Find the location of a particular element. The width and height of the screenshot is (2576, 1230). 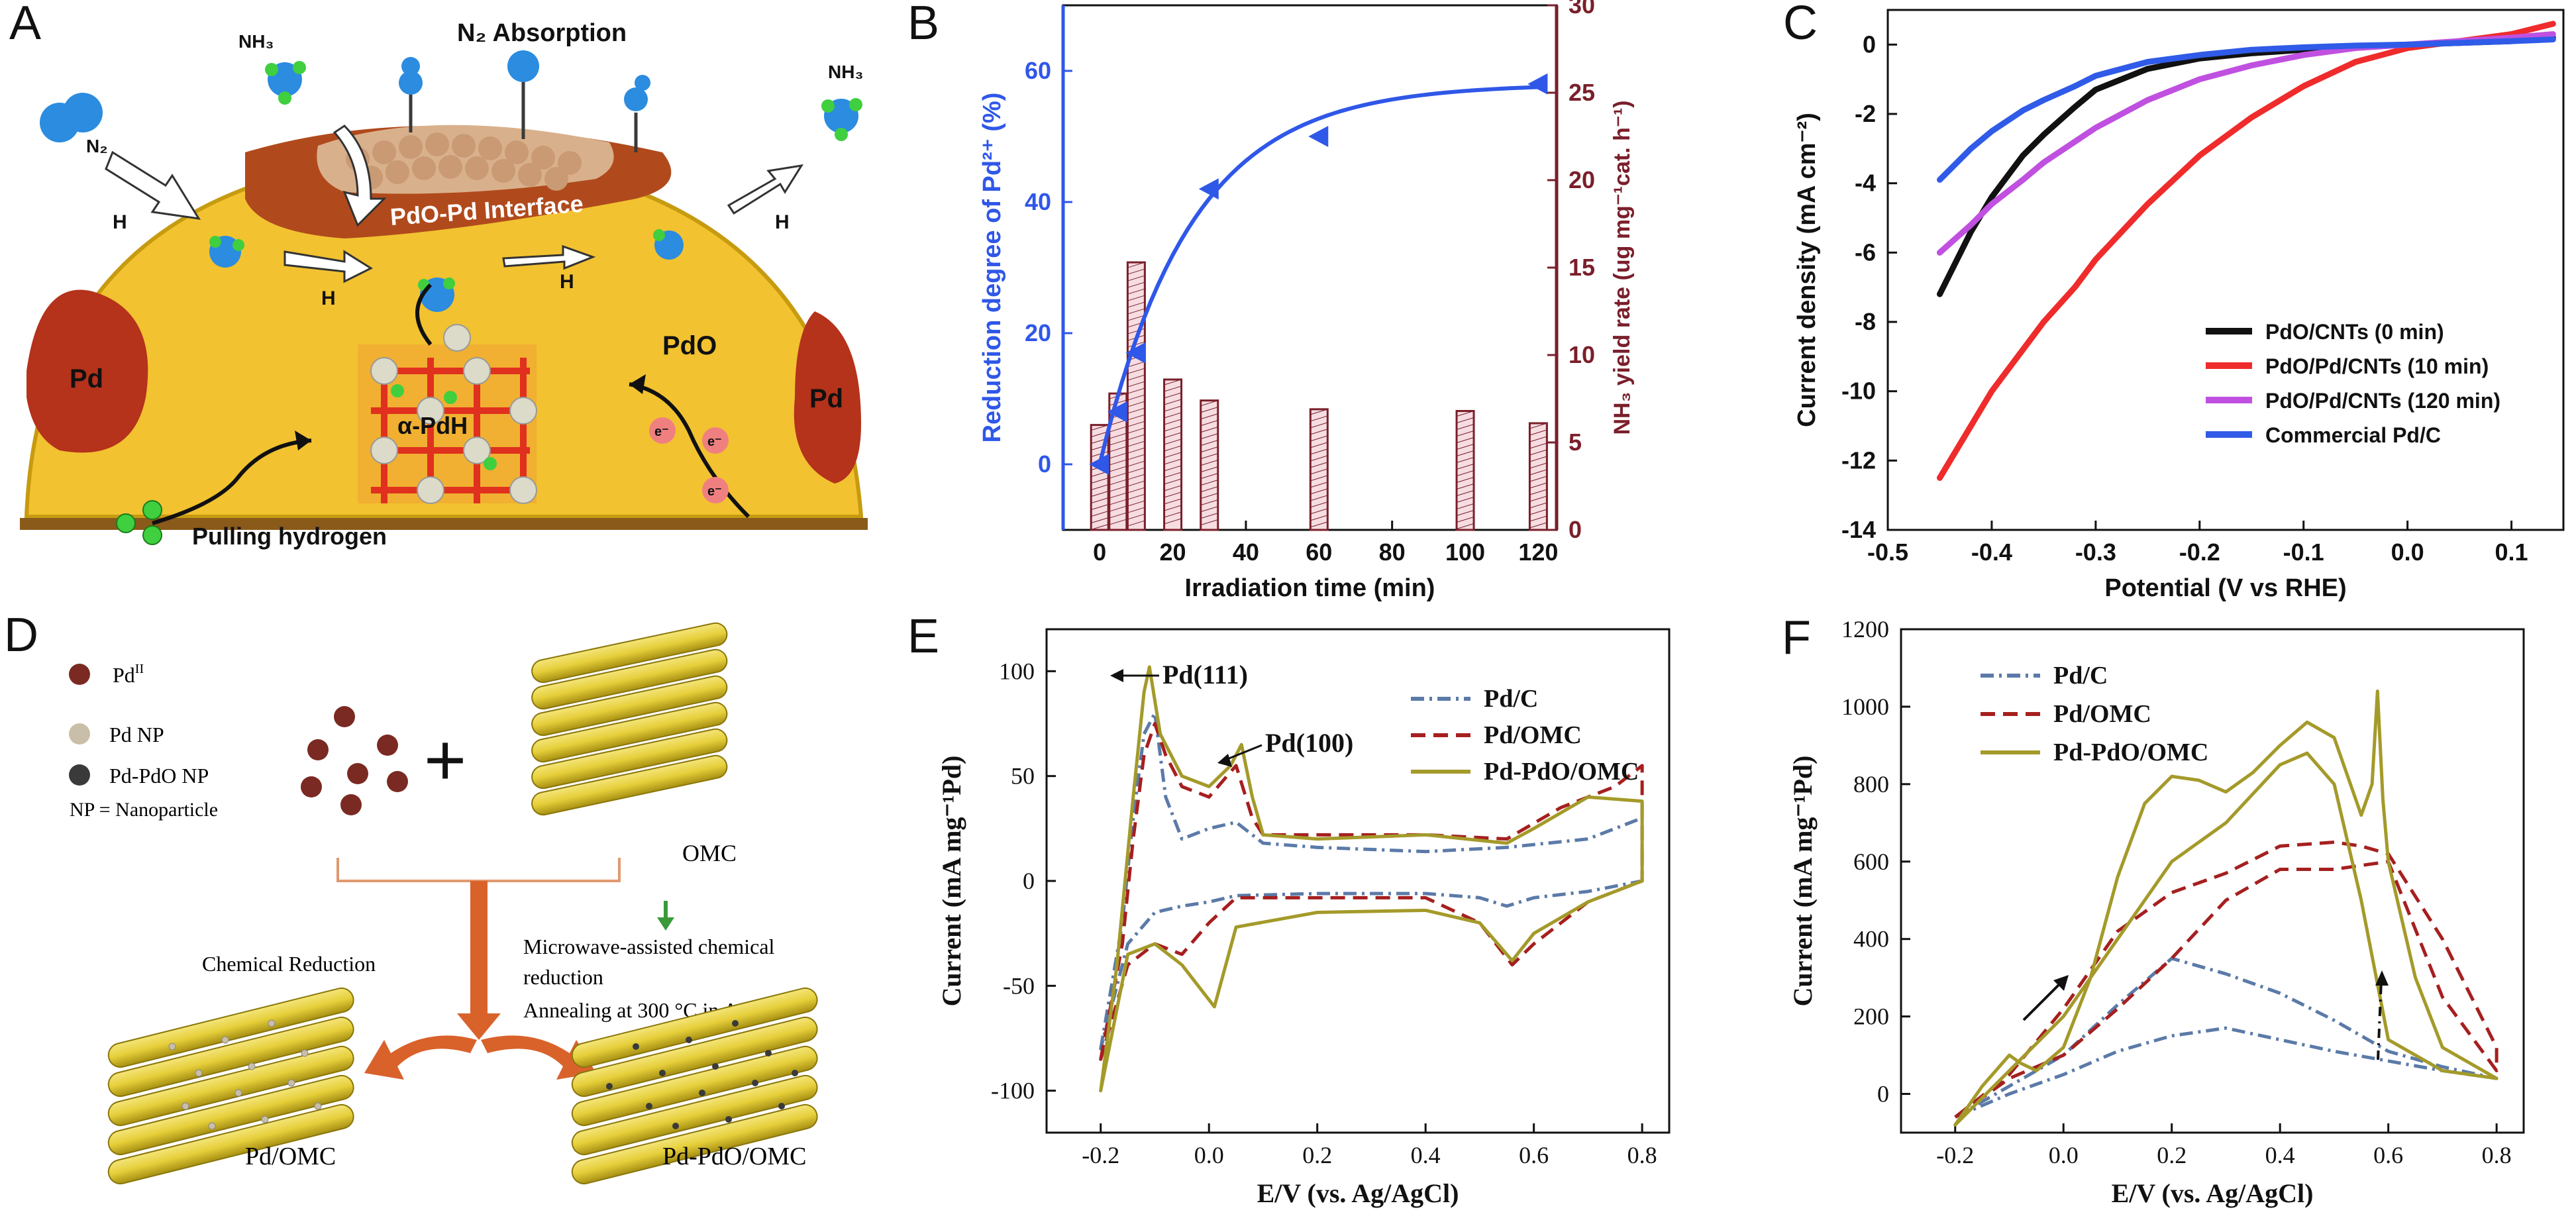

y-right-tick-label: 0 is located at coordinates (1575, 529).